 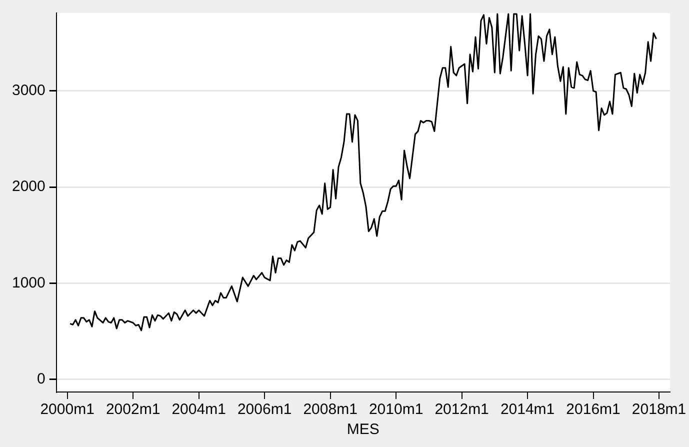 What do you see at coordinates (41, 379) in the screenshot?
I see `y-tick-label: 0` at bounding box center [41, 379].